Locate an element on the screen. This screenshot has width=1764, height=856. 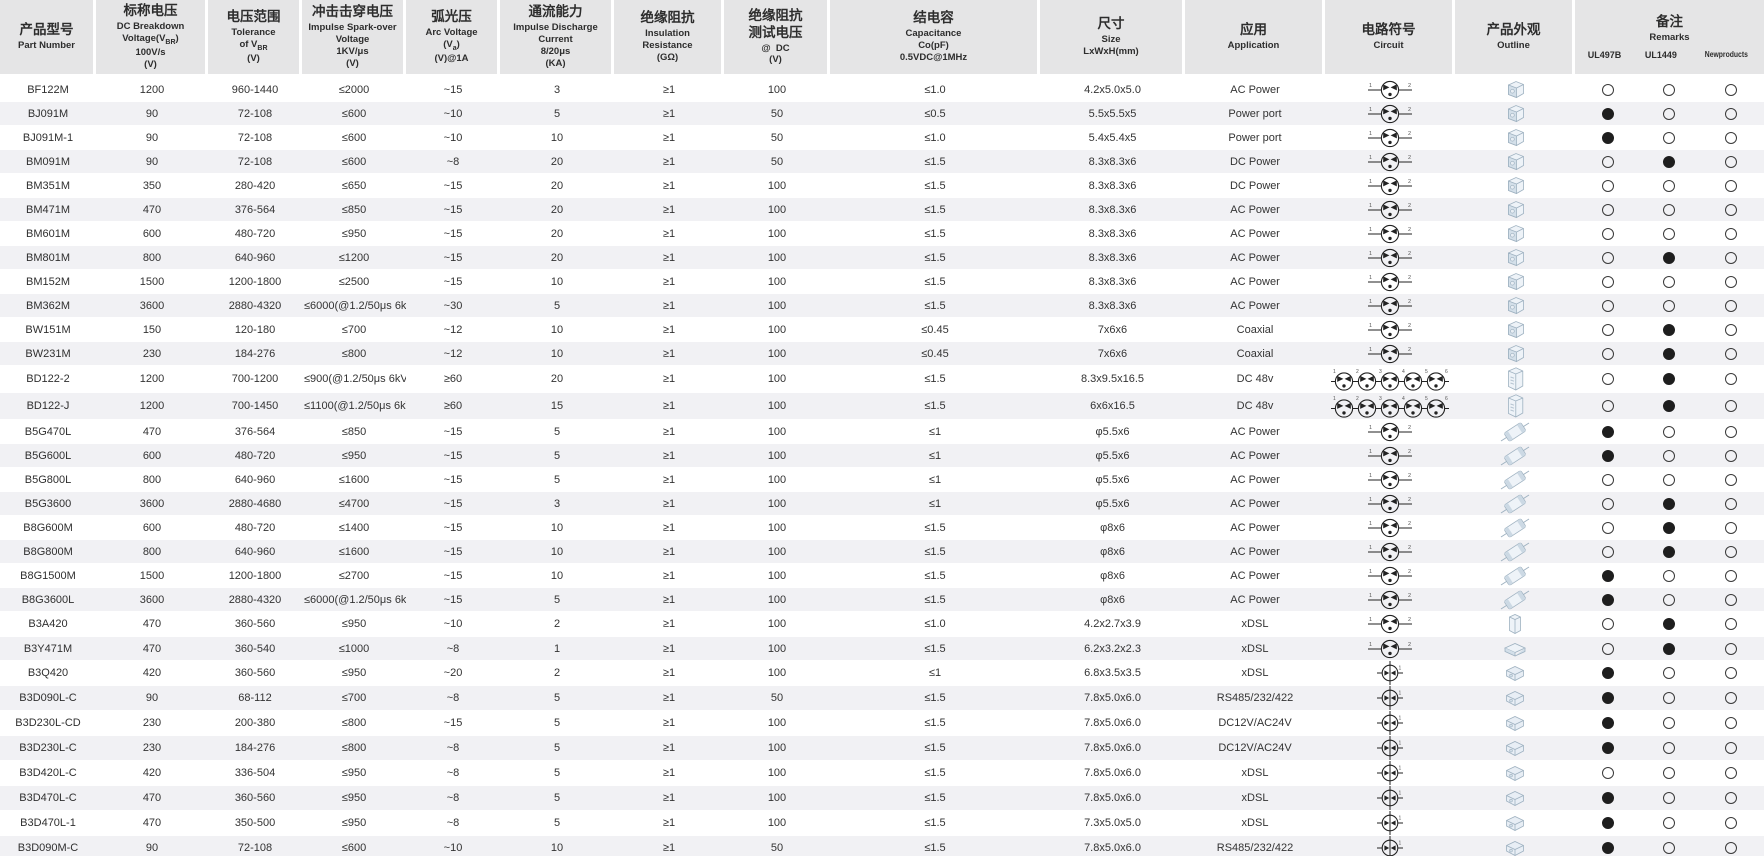
cell-imp: ≤600 is located at coordinates (354, 114).